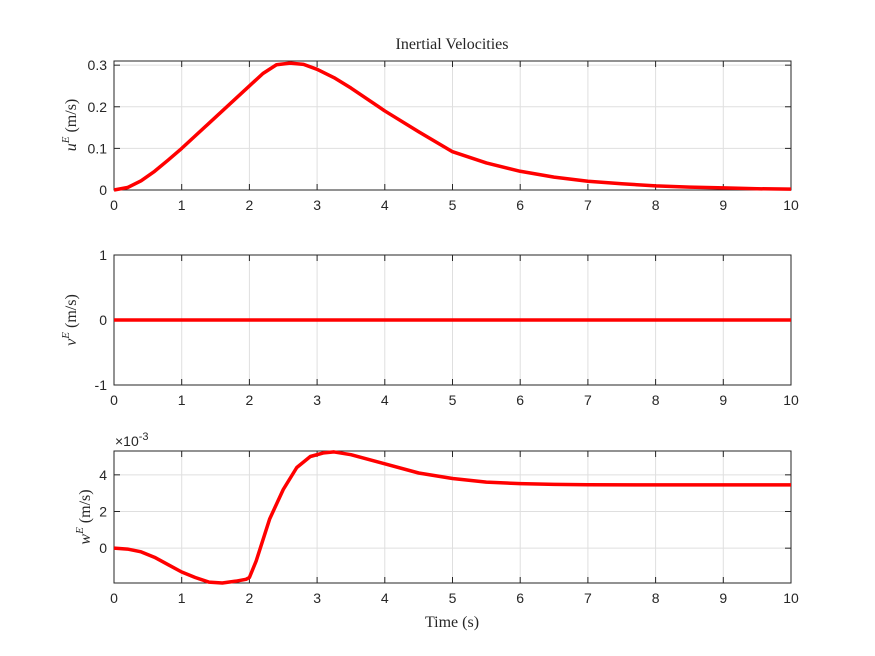 The height and width of the screenshot is (656, 875). I want to click on y-tick-label: 2, so click(103, 512).